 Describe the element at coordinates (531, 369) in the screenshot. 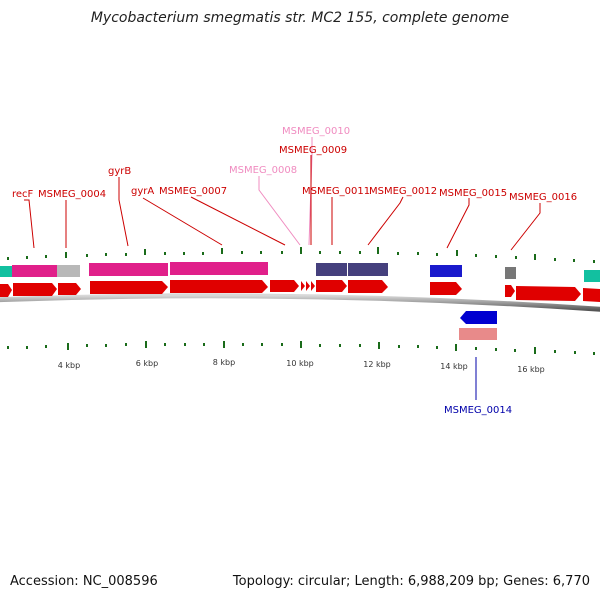

I see `kbp-label-16: 16 kbp` at that location.